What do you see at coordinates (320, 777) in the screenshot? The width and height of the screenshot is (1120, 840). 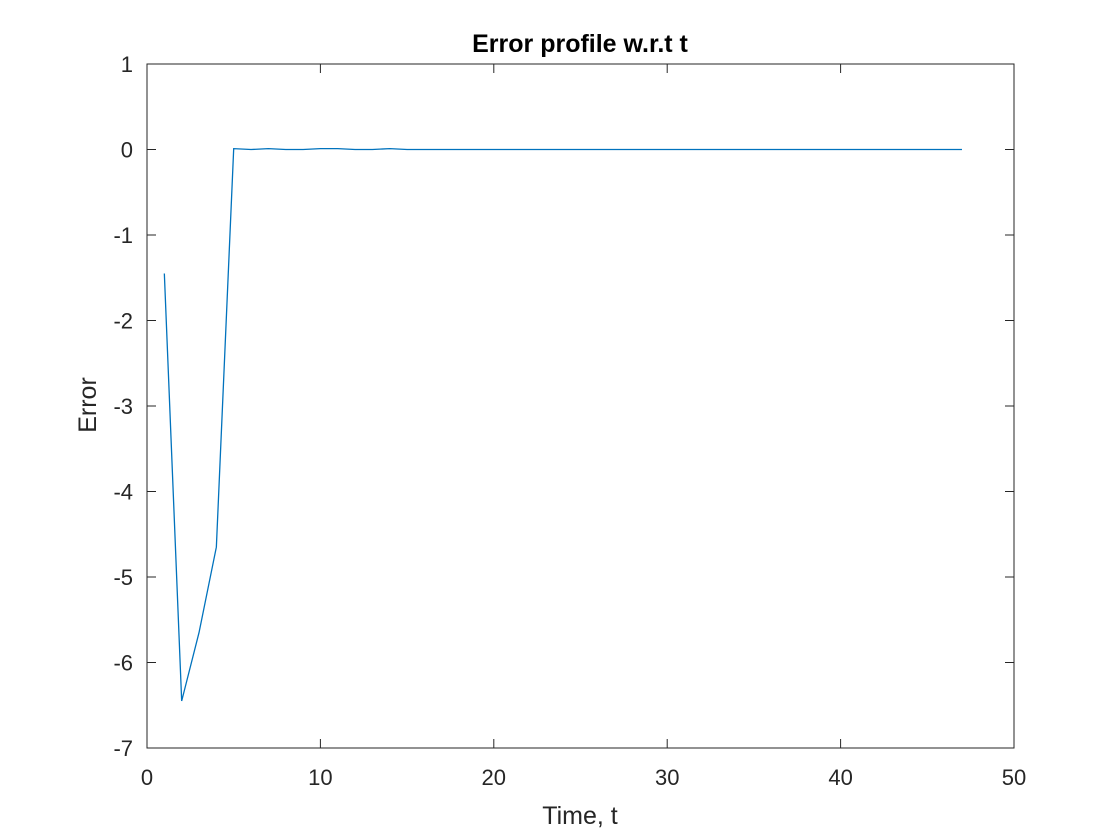 I see `x-tick-label: 10` at bounding box center [320, 777].